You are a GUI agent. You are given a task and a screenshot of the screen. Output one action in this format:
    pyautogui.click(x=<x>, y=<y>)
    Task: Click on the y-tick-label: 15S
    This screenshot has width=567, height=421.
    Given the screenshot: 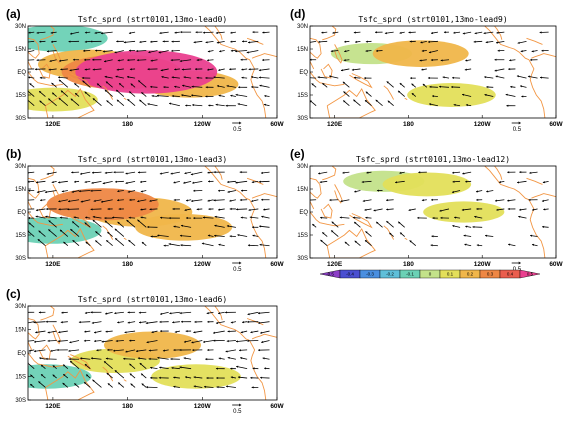 What is the action you would take?
    pyautogui.click(x=20, y=236)
    